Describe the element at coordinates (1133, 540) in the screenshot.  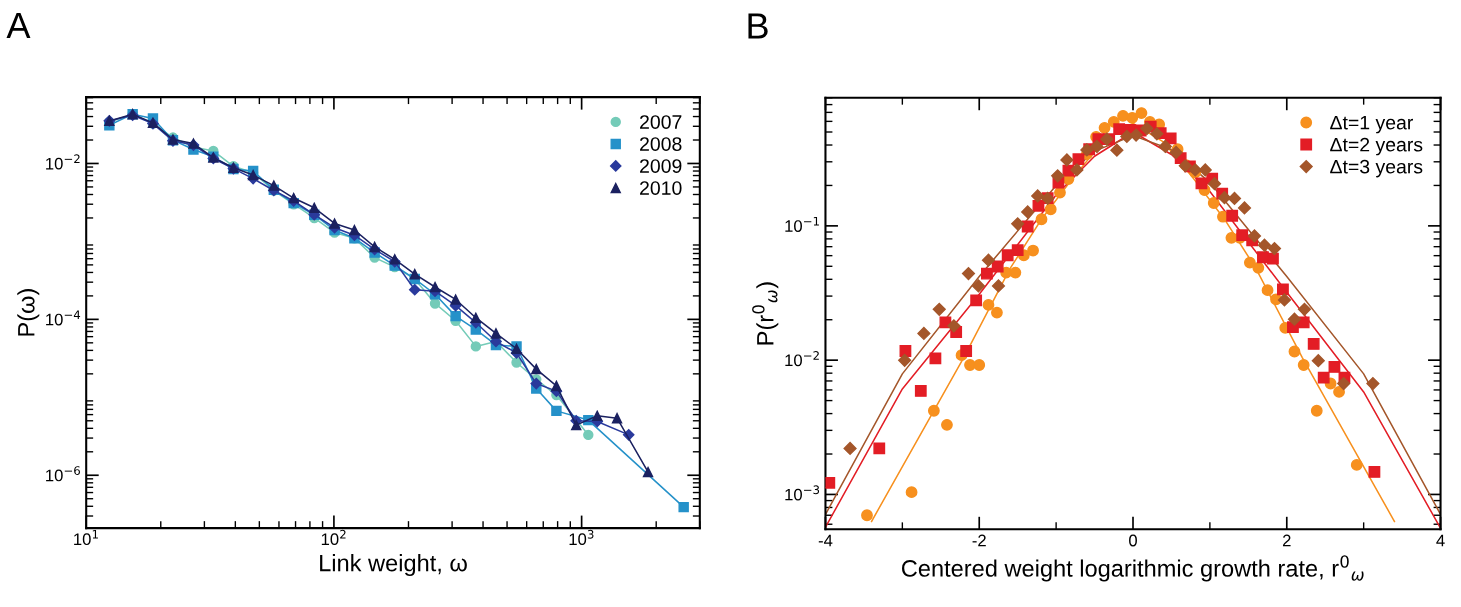
I see `x-tick-label: 0` at that location.